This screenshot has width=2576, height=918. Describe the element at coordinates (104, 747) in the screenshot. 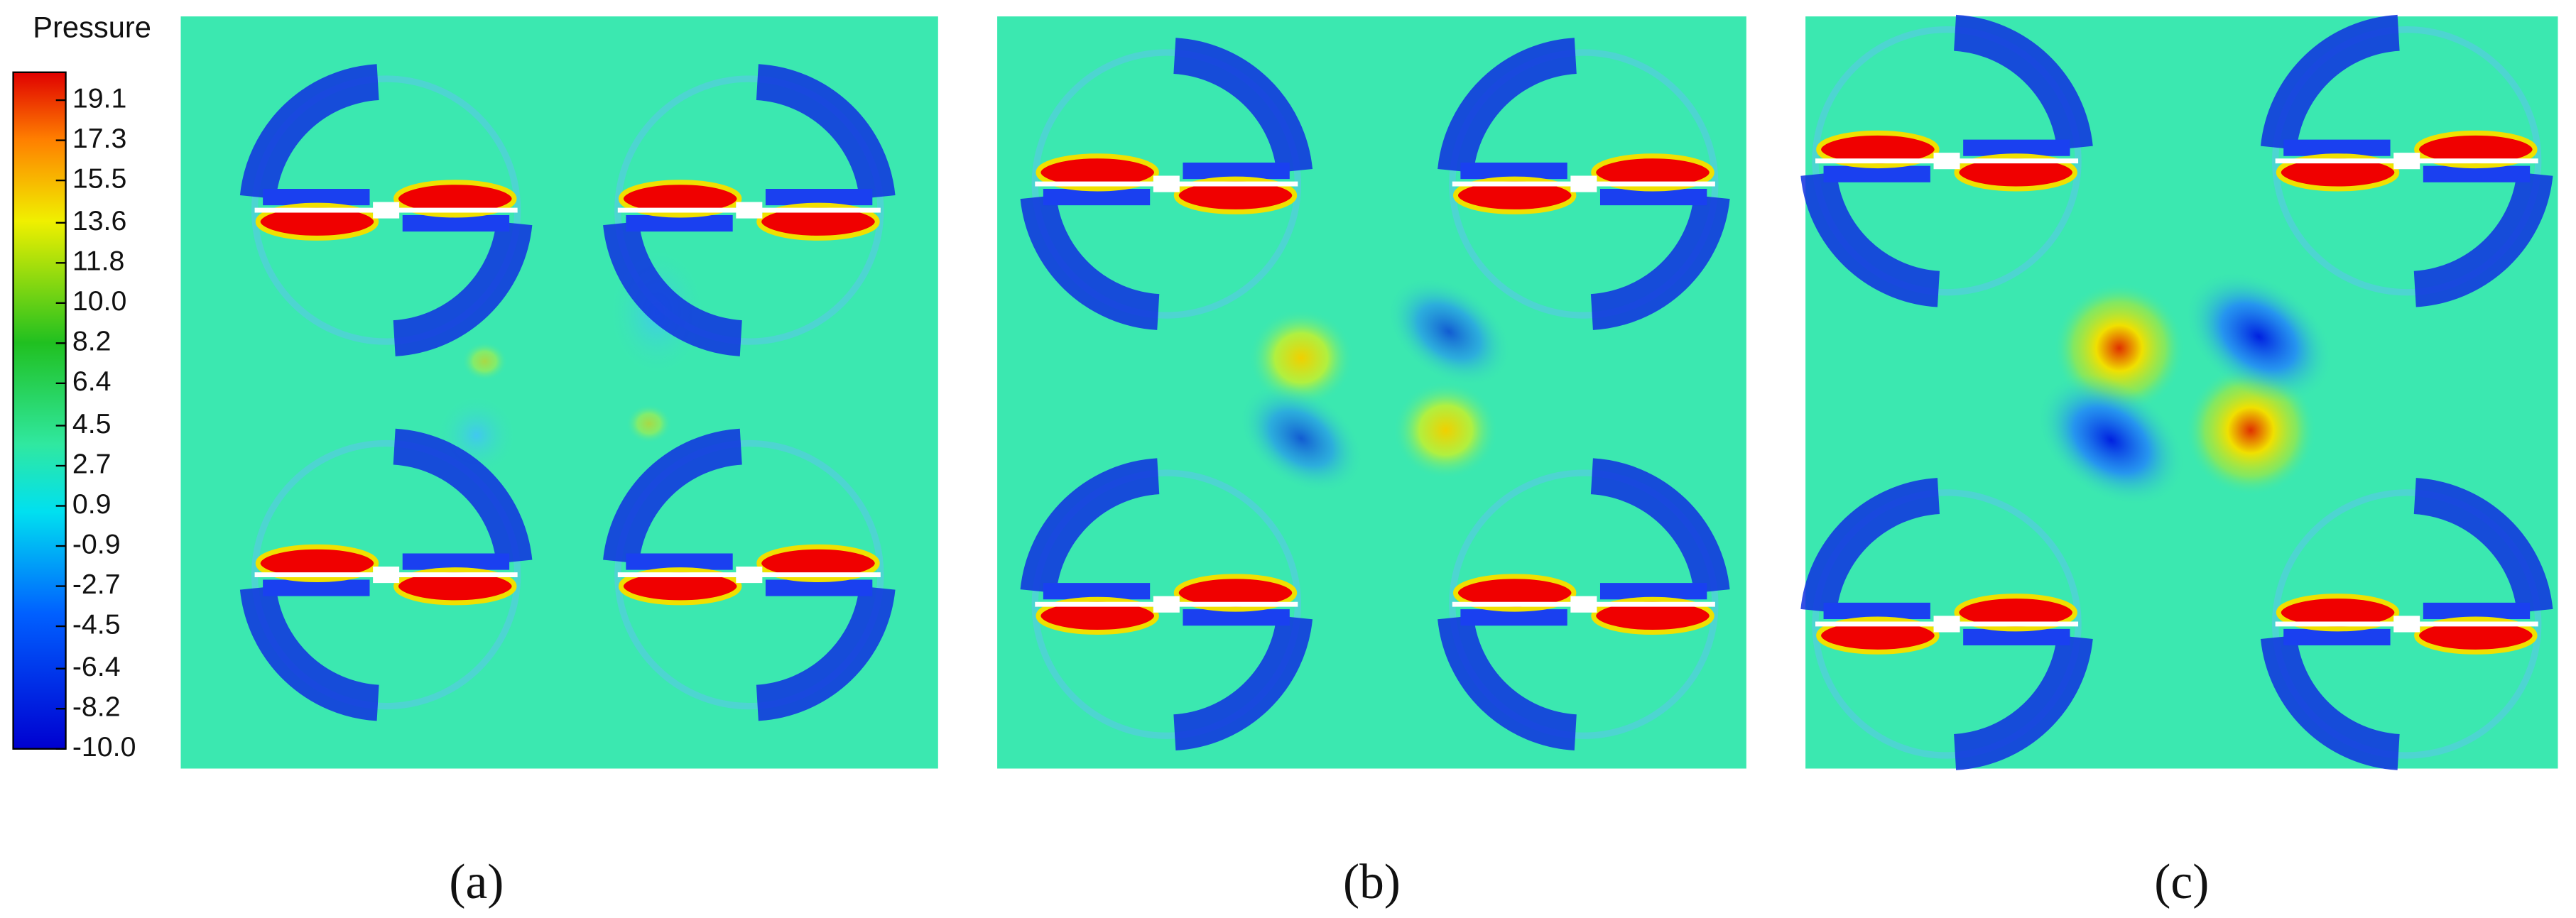

I see `colorbar-tick-label: -10.0` at that location.